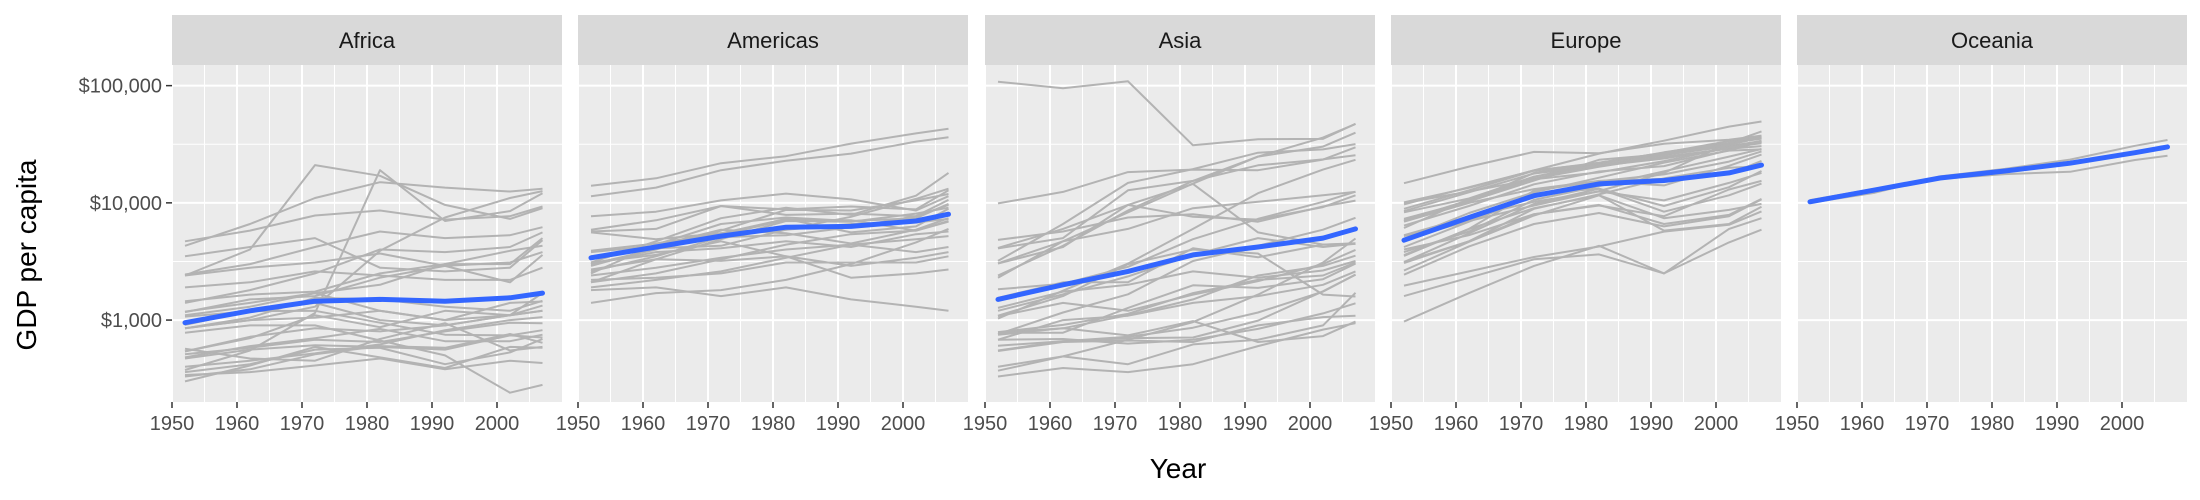 This screenshot has width=2200, height=500. I want to click on y-tick-label: $10,000, so click(126, 204).